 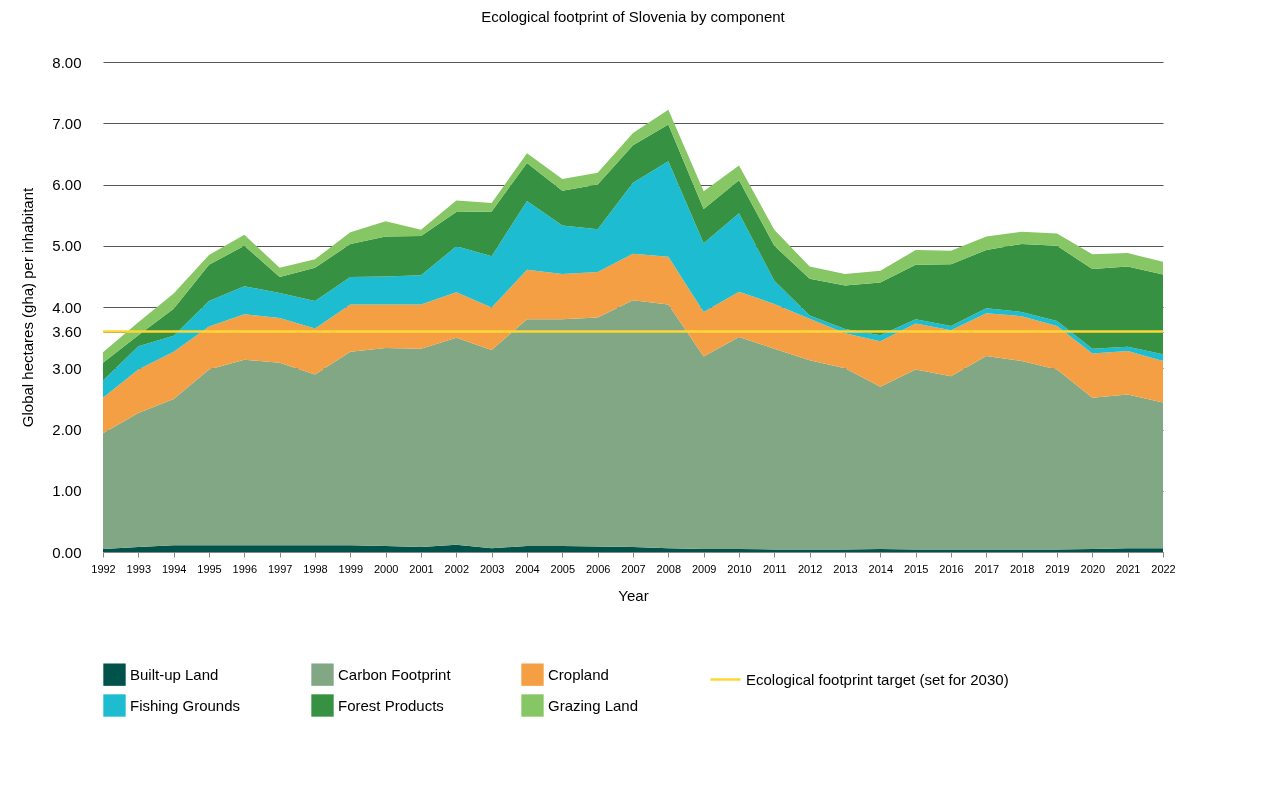 I want to click on legend-label: Built-up Land, so click(x=174, y=674).